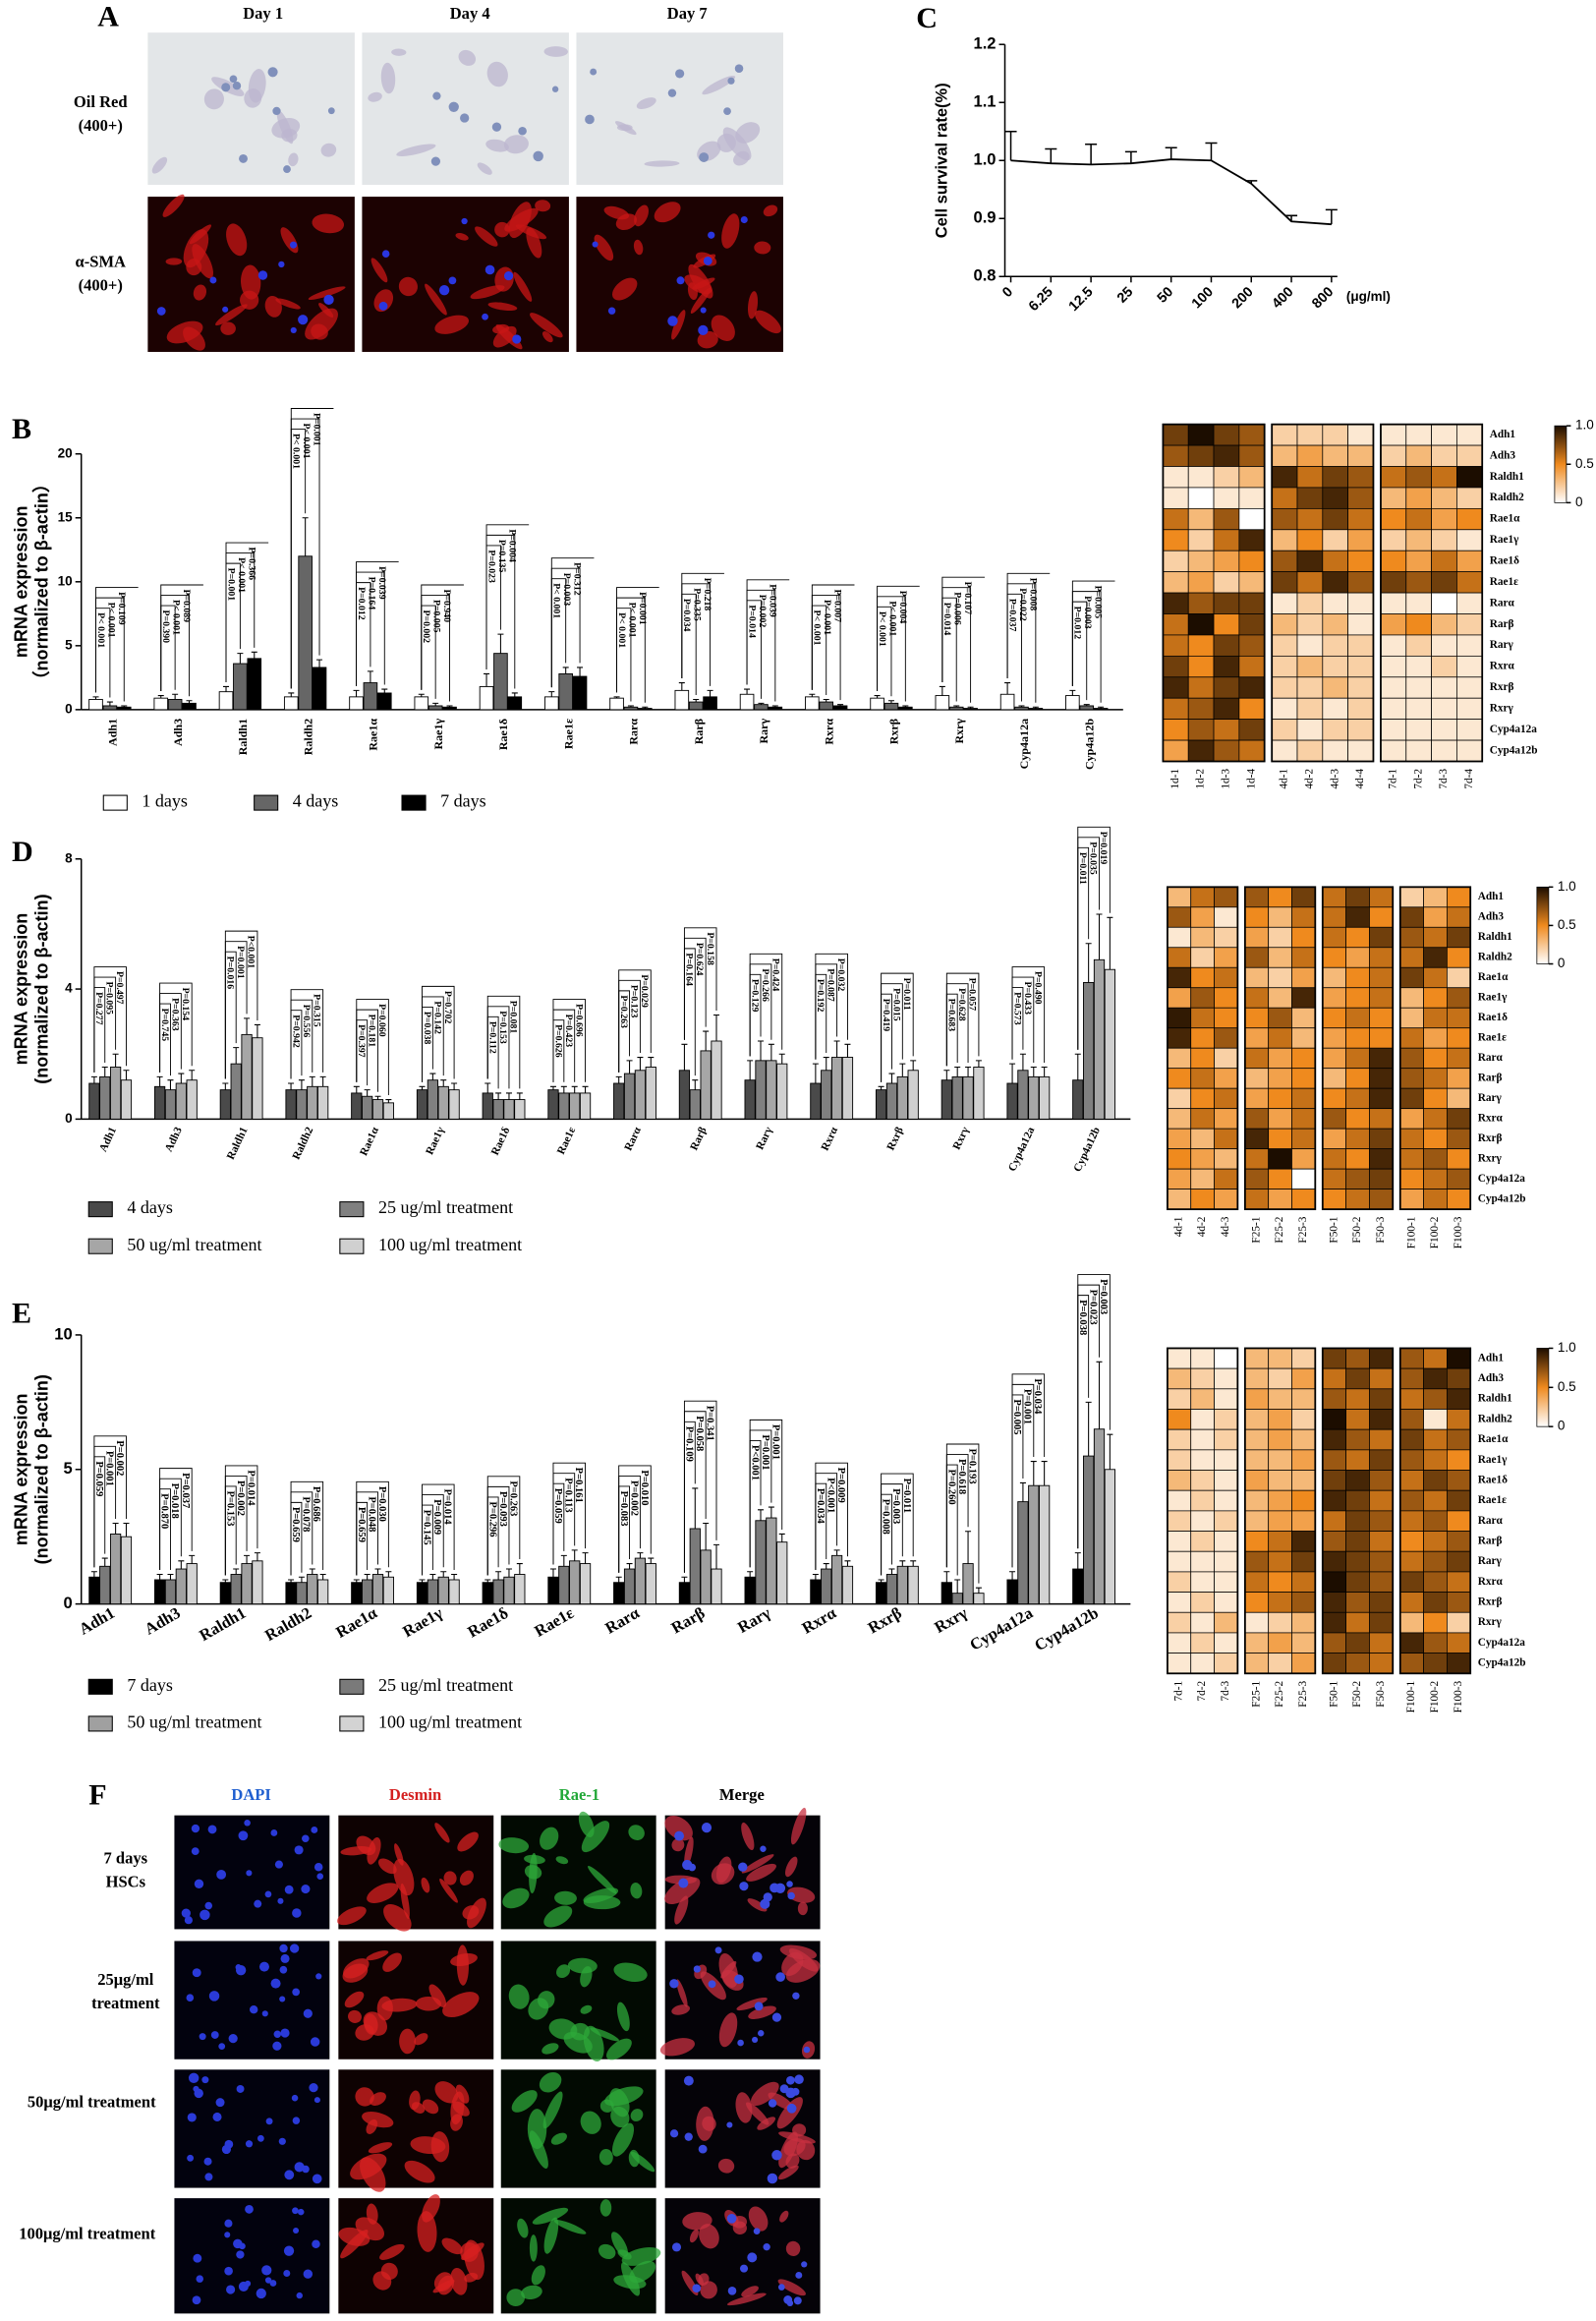  What do you see at coordinates (69, 858) in the screenshot?
I see `y-tick-label: 8` at bounding box center [69, 858].